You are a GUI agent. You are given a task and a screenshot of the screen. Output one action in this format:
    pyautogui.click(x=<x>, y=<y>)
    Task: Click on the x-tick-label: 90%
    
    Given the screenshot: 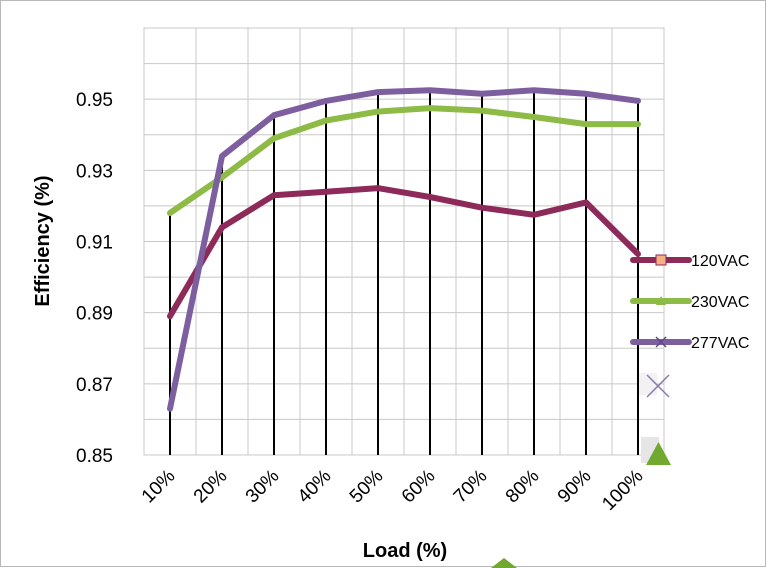 What is the action you would take?
    pyautogui.click(x=575, y=487)
    